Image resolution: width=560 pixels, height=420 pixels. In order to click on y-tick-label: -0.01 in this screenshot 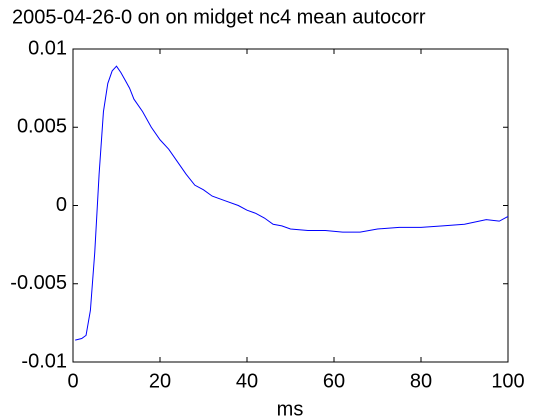, I will do `click(44, 361)`.